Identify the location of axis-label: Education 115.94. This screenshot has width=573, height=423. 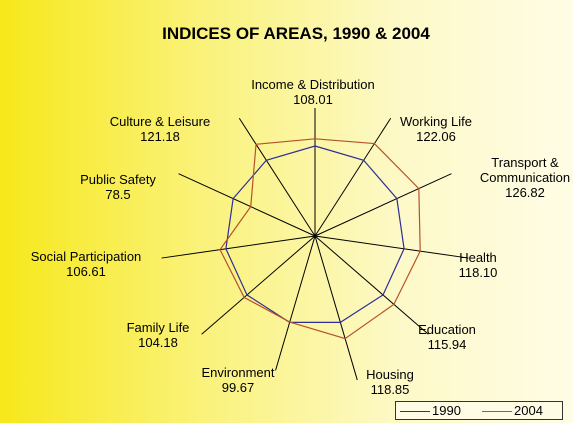
(447, 337).